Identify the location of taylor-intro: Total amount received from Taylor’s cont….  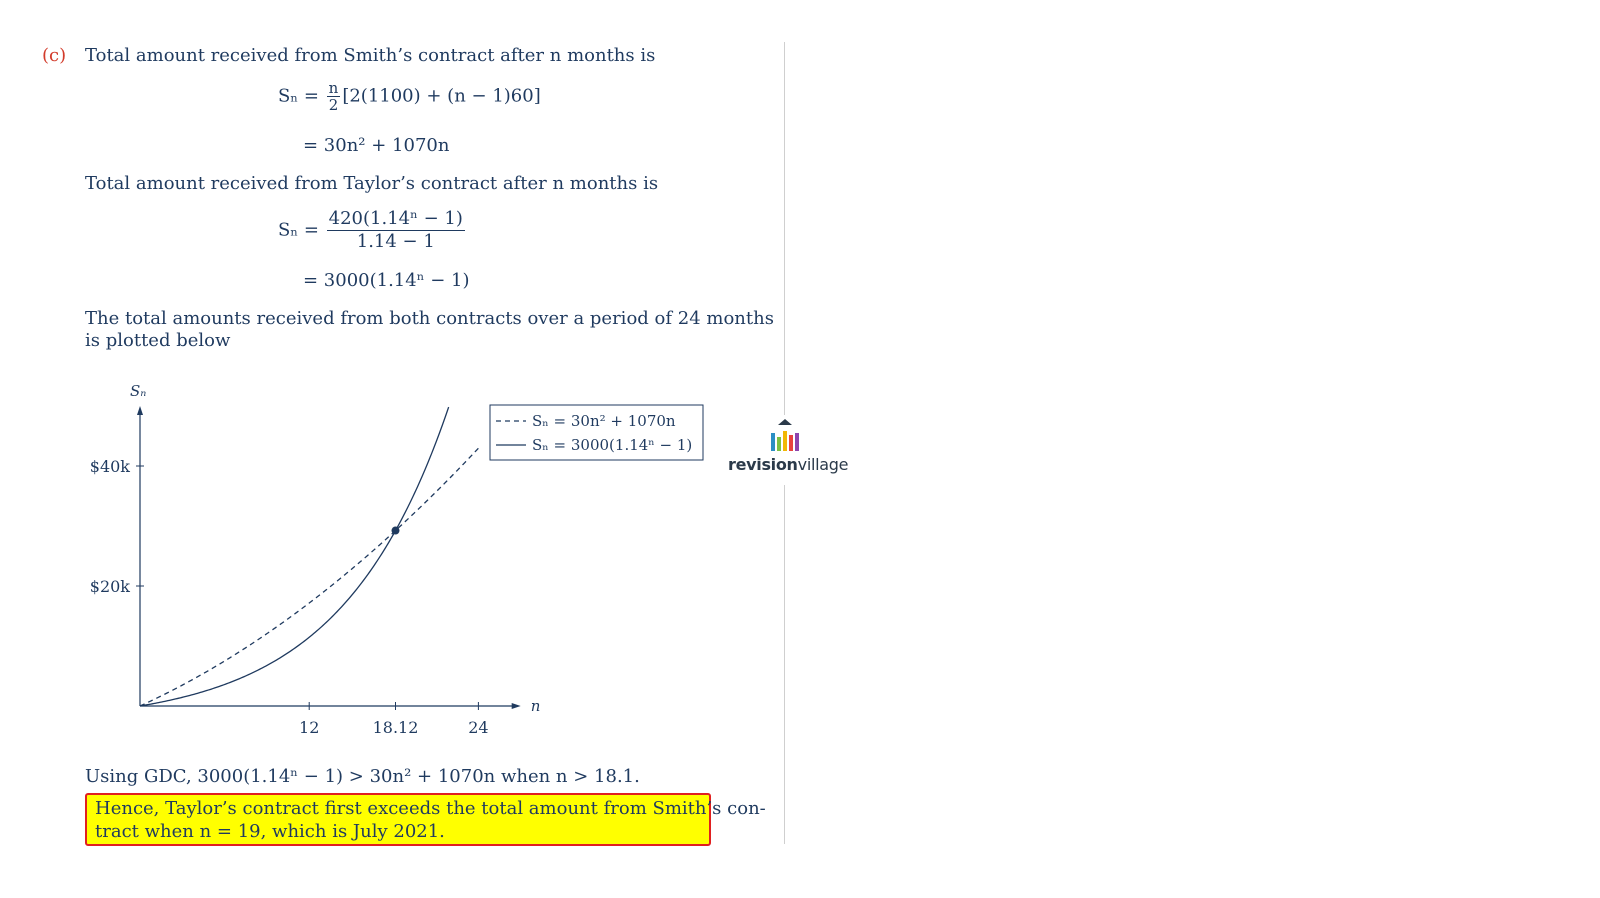
(372, 183).